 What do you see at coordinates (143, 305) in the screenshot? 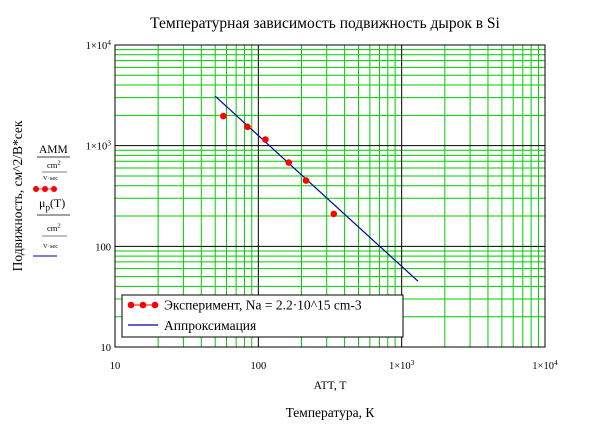
I see `legend-marker-experiment` at bounding box center [143, 305].